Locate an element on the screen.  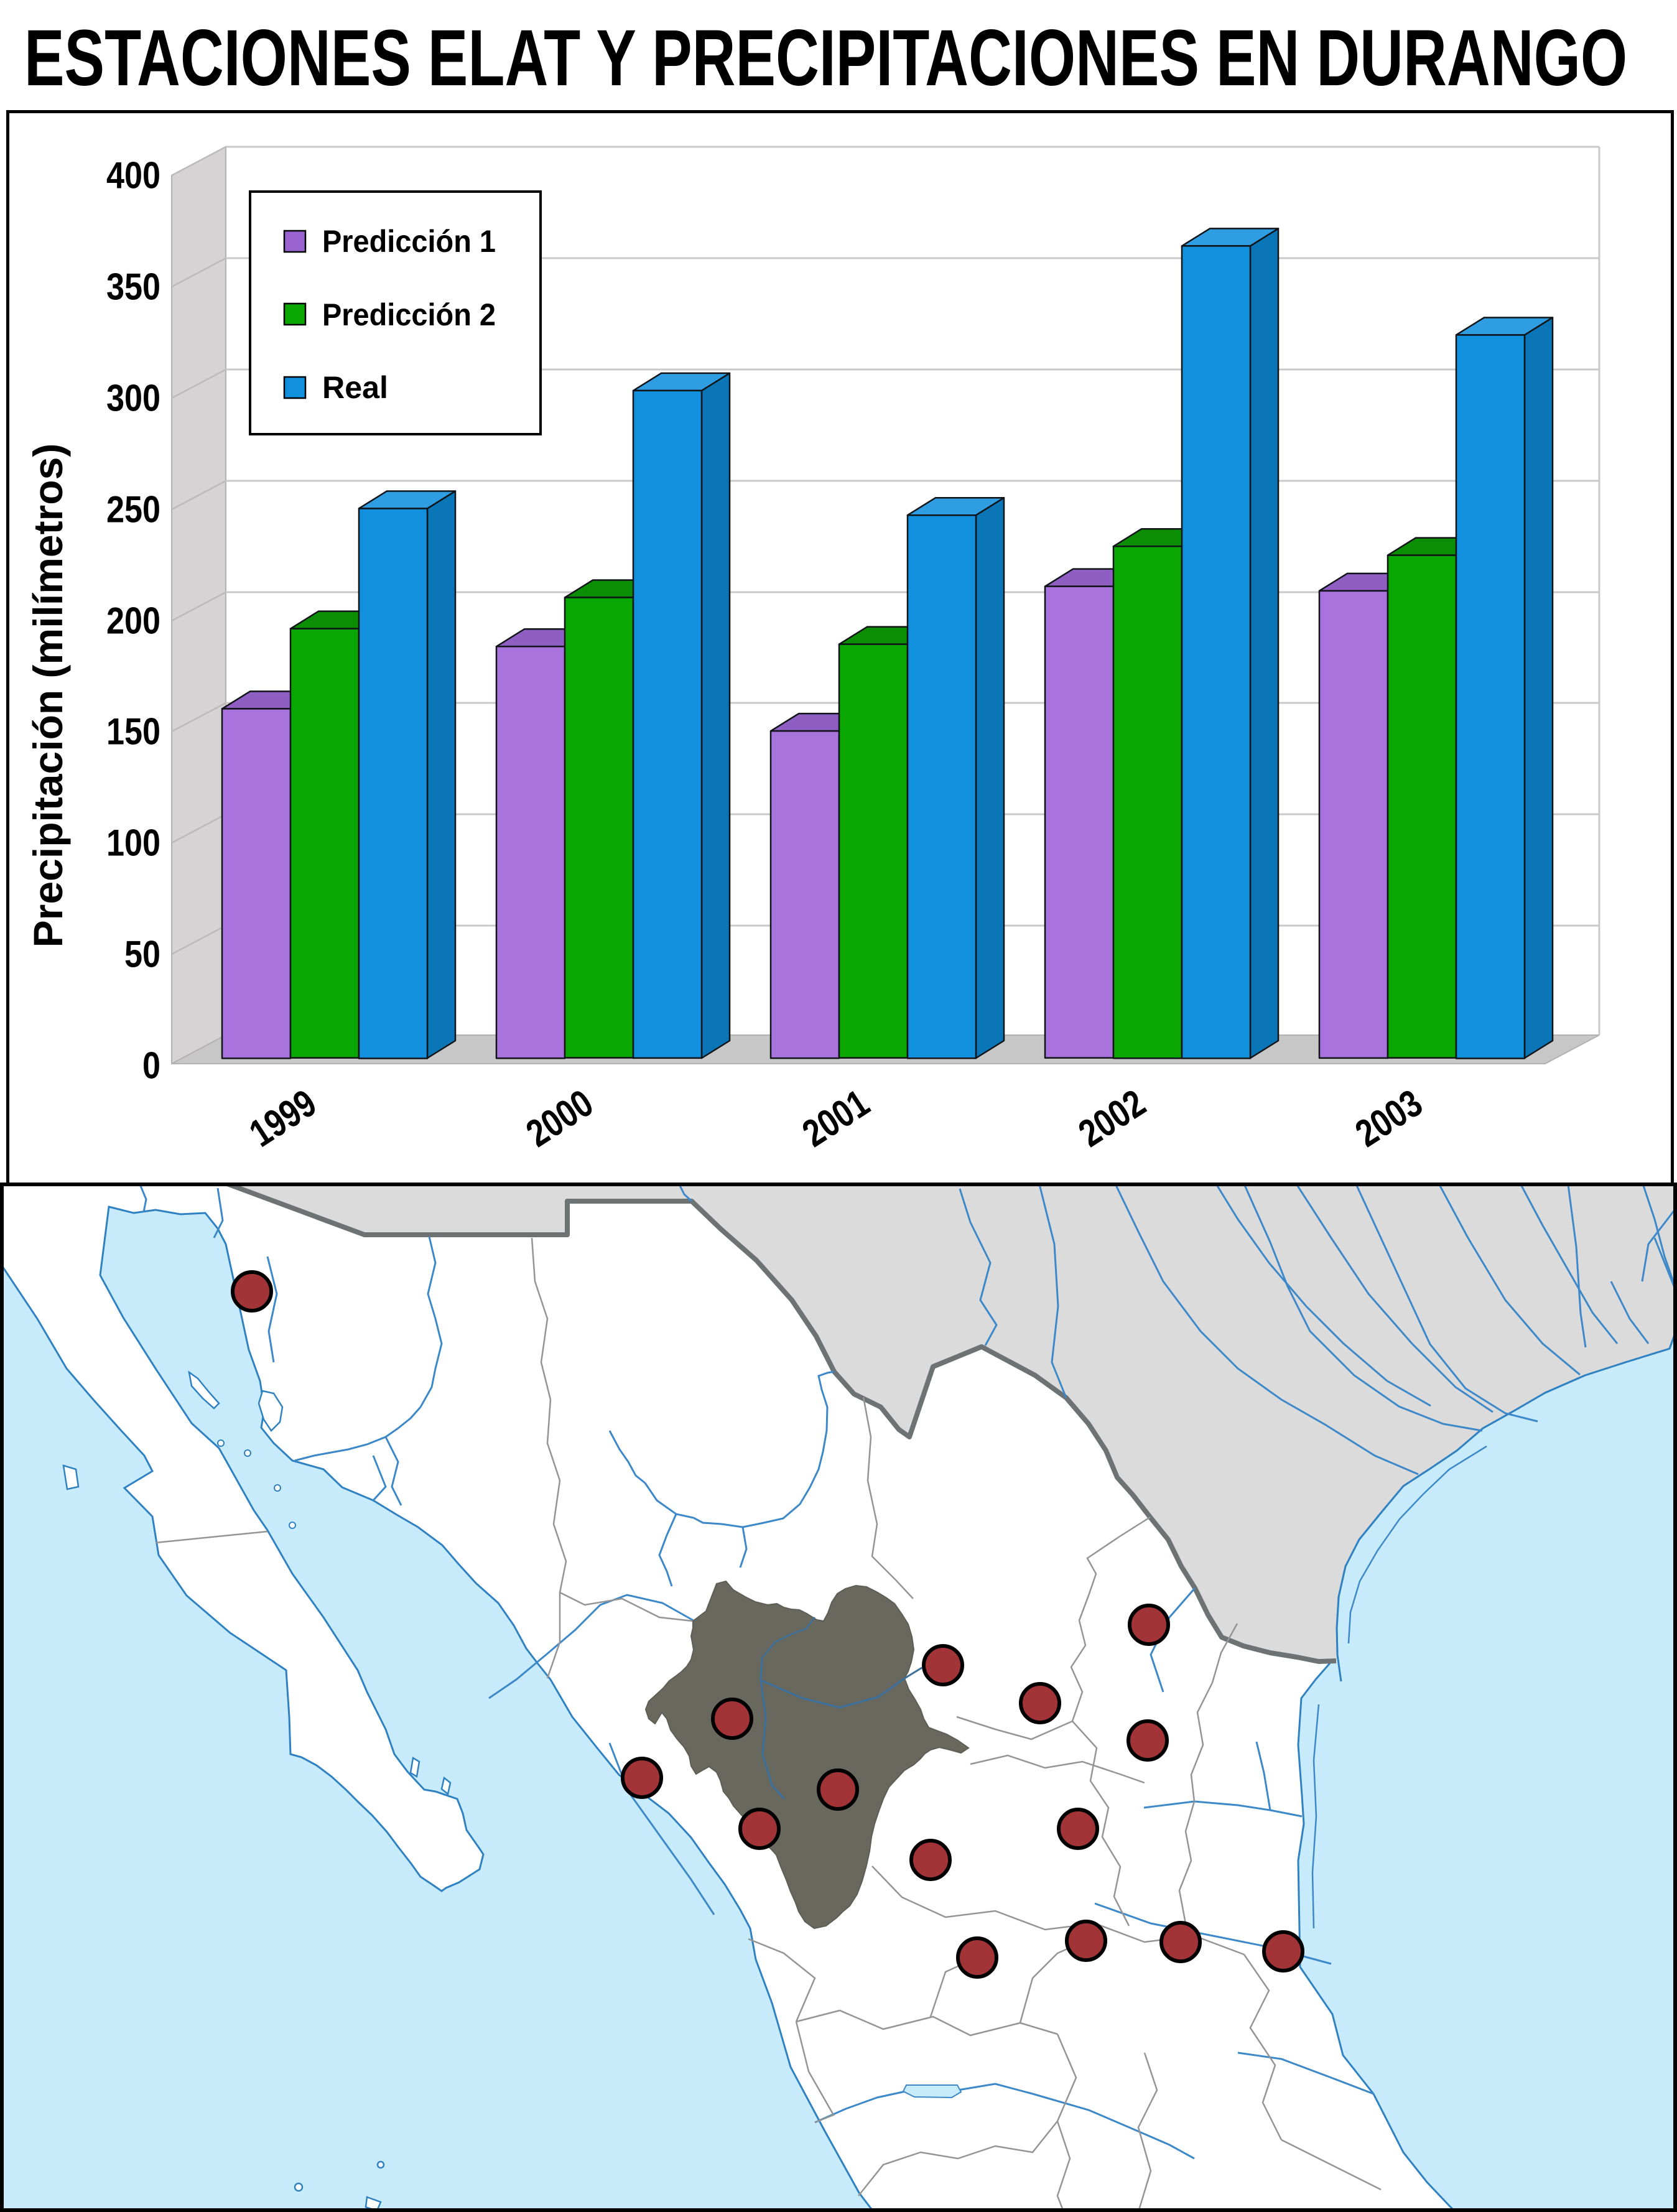
svg-text: 2001 is located at coordinates (836, 1119).